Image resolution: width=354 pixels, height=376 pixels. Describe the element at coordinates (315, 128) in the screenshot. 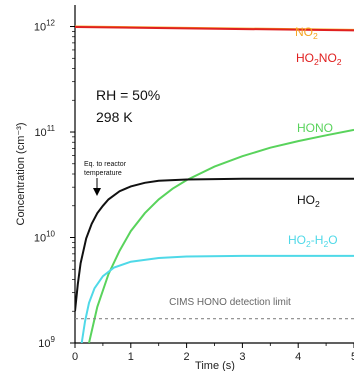

I see `series-label-hono: HONO` at that location.